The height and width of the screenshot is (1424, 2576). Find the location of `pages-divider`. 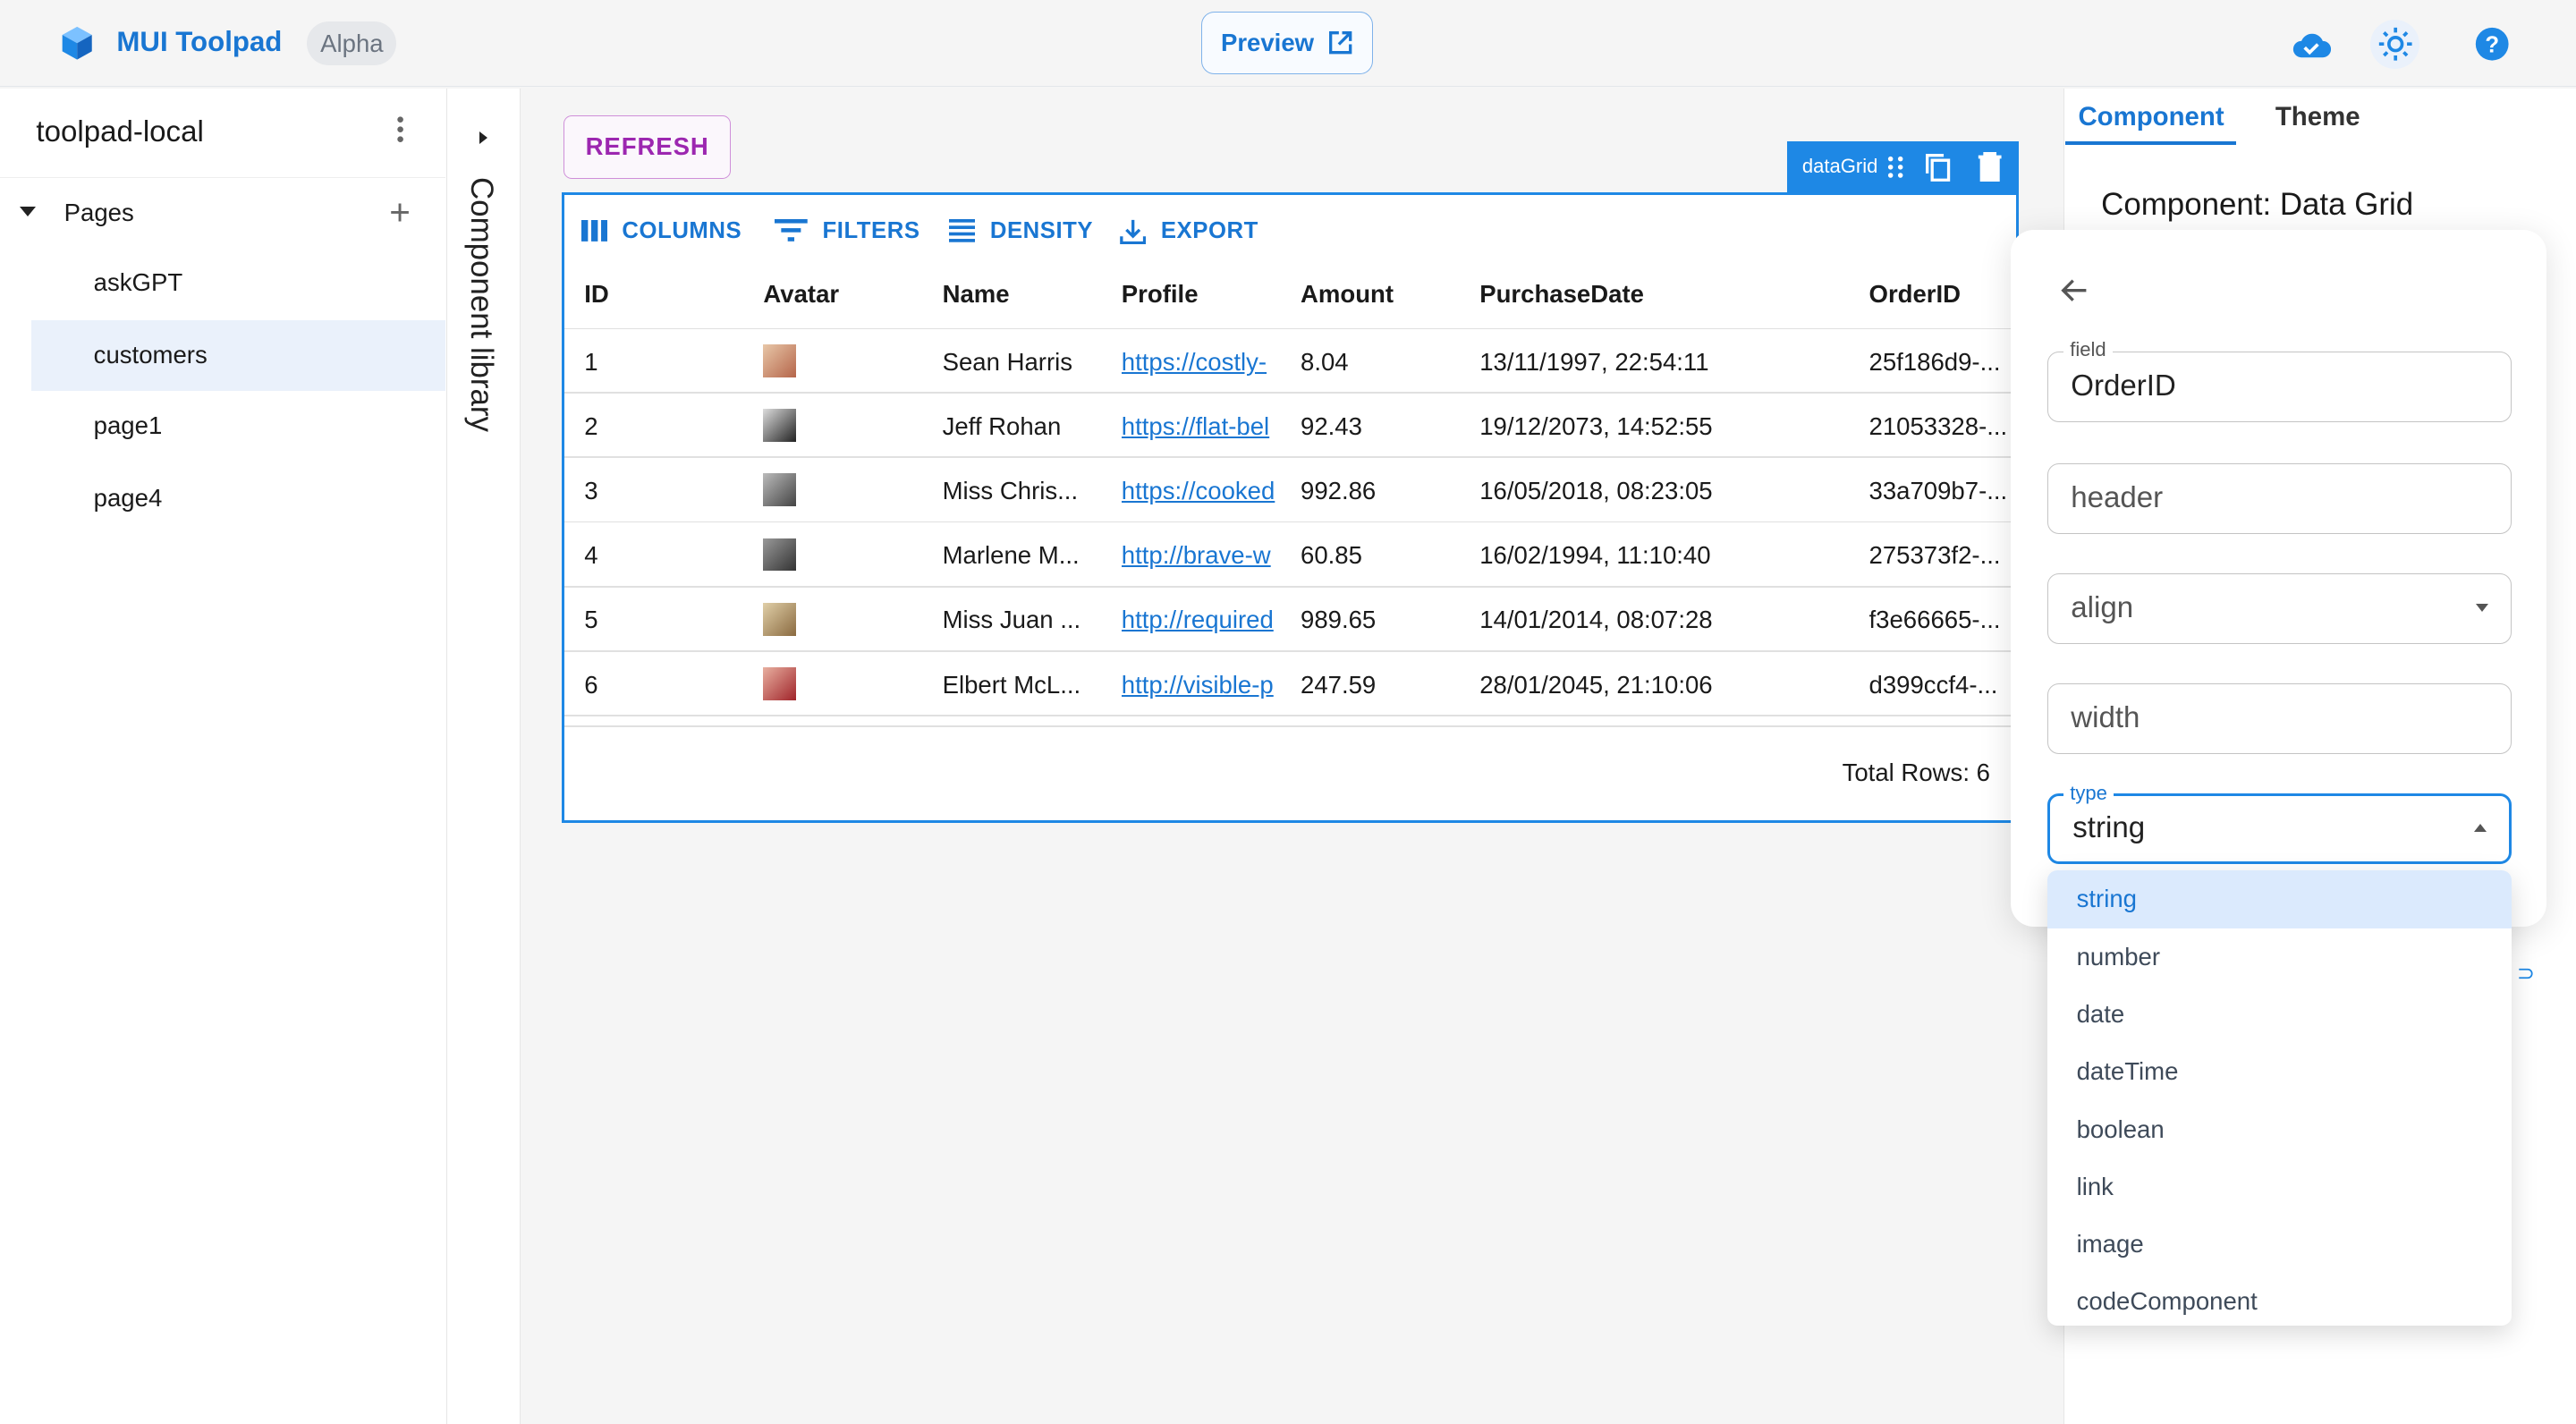

pages-divider is located at coordinates (222, 177).